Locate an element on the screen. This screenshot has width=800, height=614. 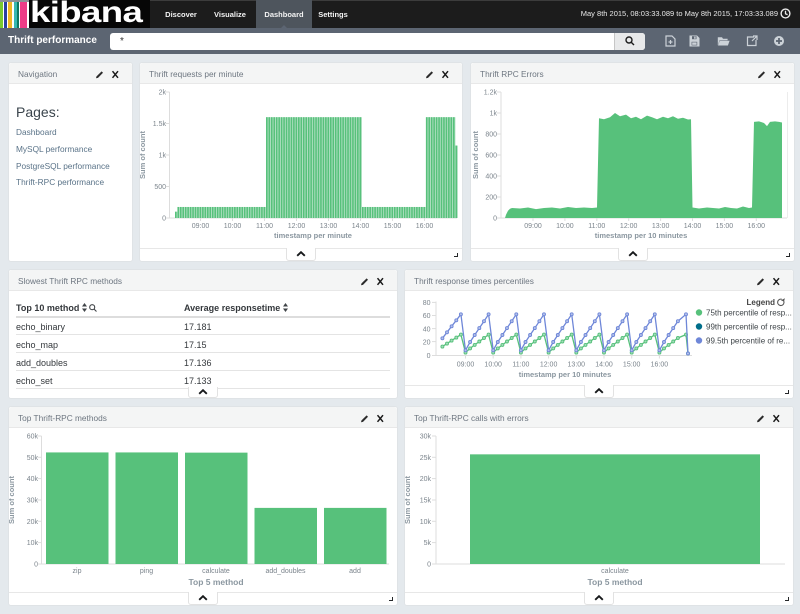
svg-text: 15k is located at coordinates (426, 501).